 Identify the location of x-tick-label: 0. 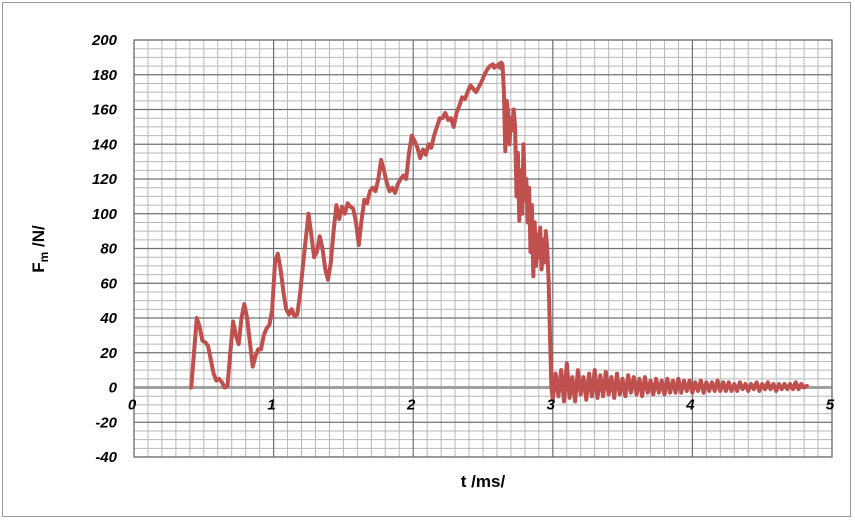
(132, 405).